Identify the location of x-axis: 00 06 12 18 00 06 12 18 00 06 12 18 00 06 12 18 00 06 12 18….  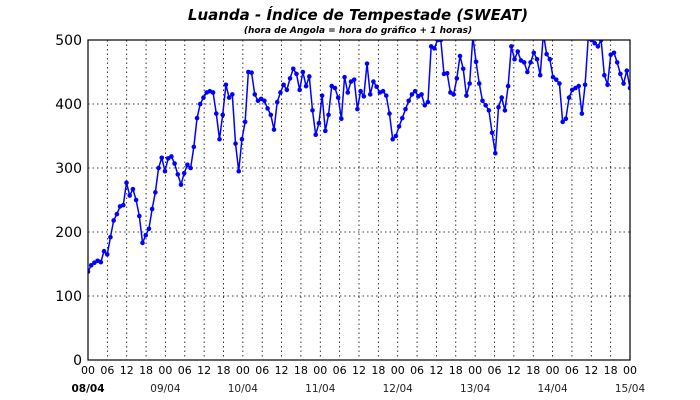
(358, 379).